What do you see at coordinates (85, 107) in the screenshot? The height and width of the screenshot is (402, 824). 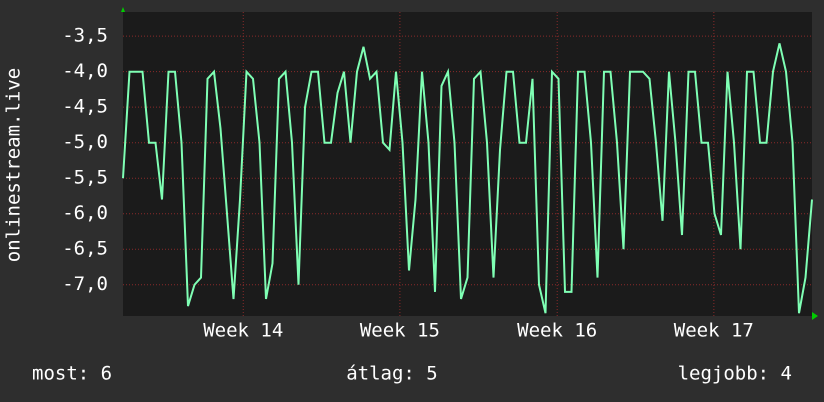 I see `y-tick-label: -4,5` at bounding box center [85, 107].